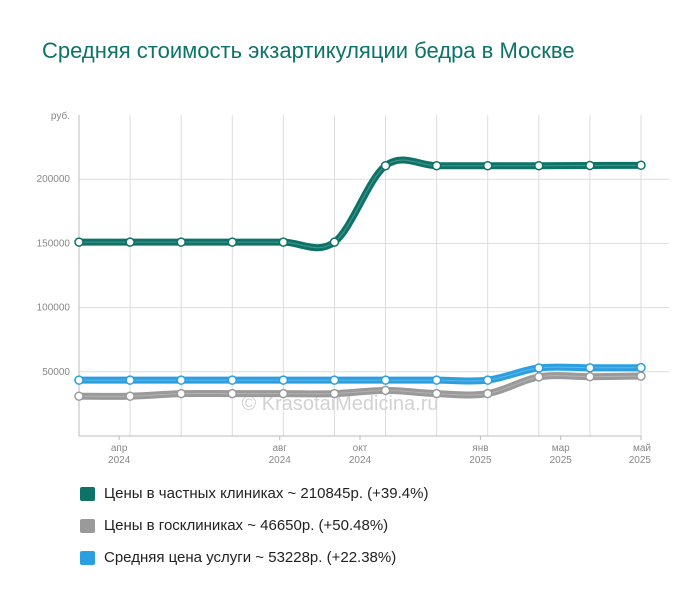 The image size is (700, 612). Describe the element at coordinates (339, 404) in the screenshot. I see `watermark: © KrasotaiMedicina.ru` at that location.